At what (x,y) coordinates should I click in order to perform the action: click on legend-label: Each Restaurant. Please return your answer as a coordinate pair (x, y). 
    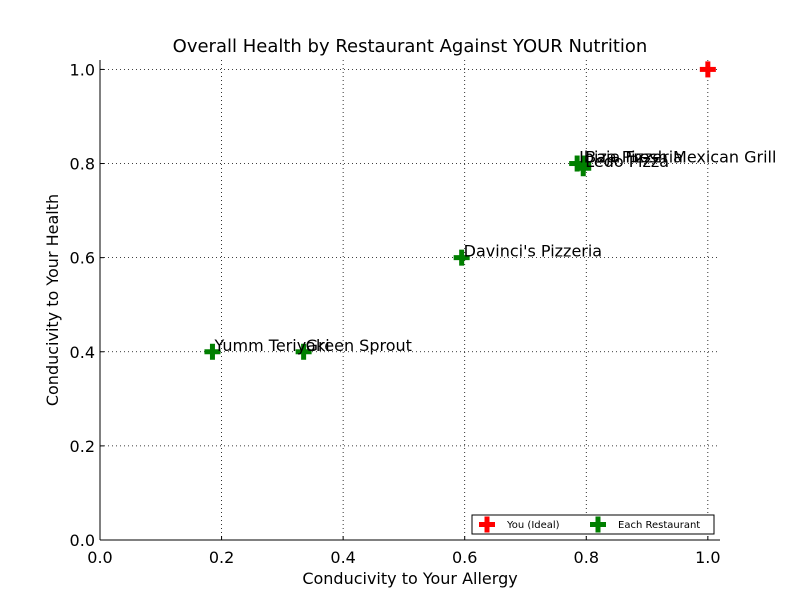
    Looking at the image, I should click on (659, 525).